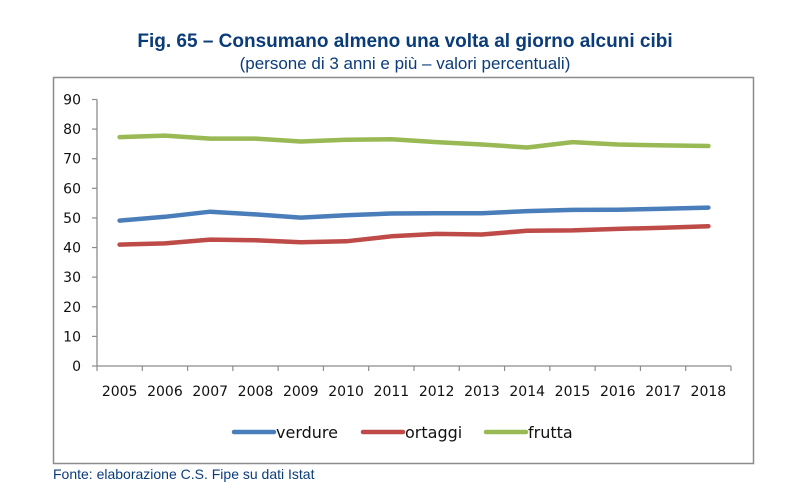 This screenshot has width=810, height=501. Describe the element at coordinates (72, 278) in the screenshot. I see `y-tick-label: 30` at that location.